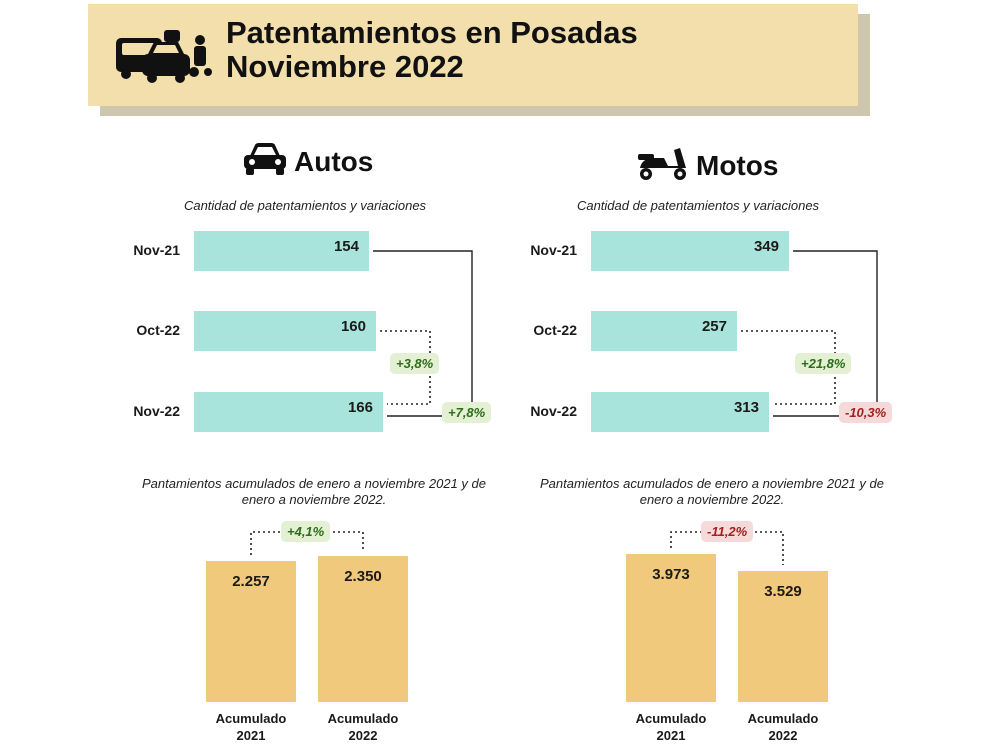 This screenshot has width=1000, height=744. I want to click on change-badge: +21,8%, so click(823, 363).